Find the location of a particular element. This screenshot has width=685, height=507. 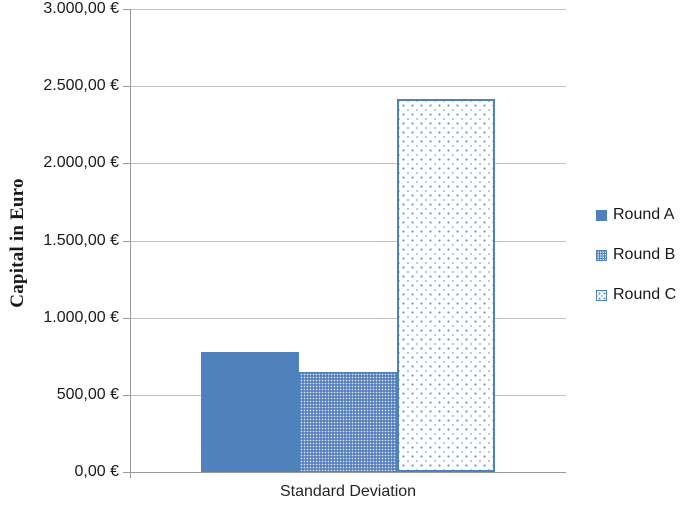

y-tick-label: 500,00 € is located at coordinates (87, 394).